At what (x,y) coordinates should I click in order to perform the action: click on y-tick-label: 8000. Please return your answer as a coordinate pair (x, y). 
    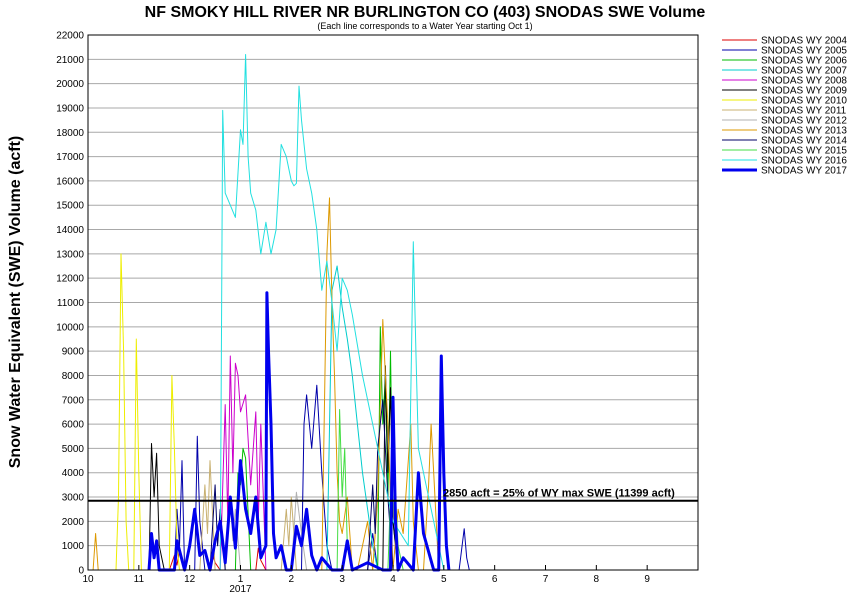
    Looking at the image, I should click on (73, 376).